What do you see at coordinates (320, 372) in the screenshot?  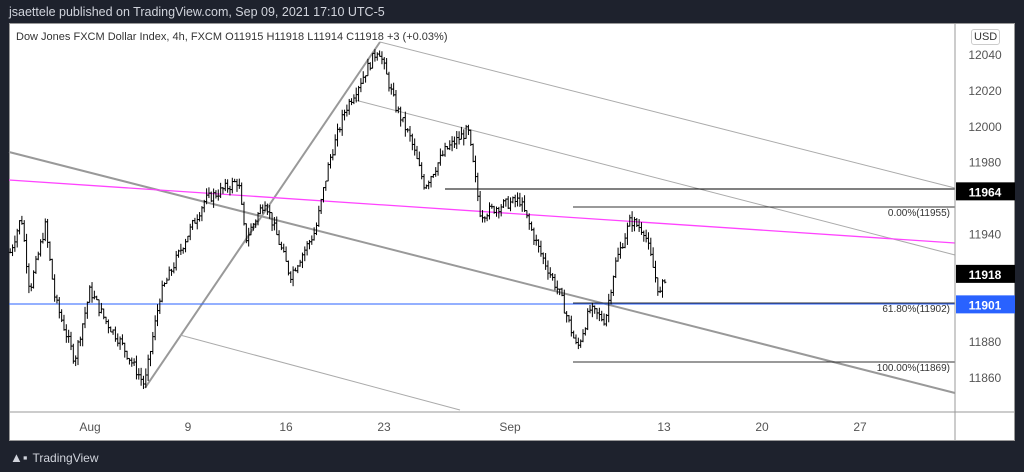 I see `pitchfork-bottom` at bounding box center [320, 372].